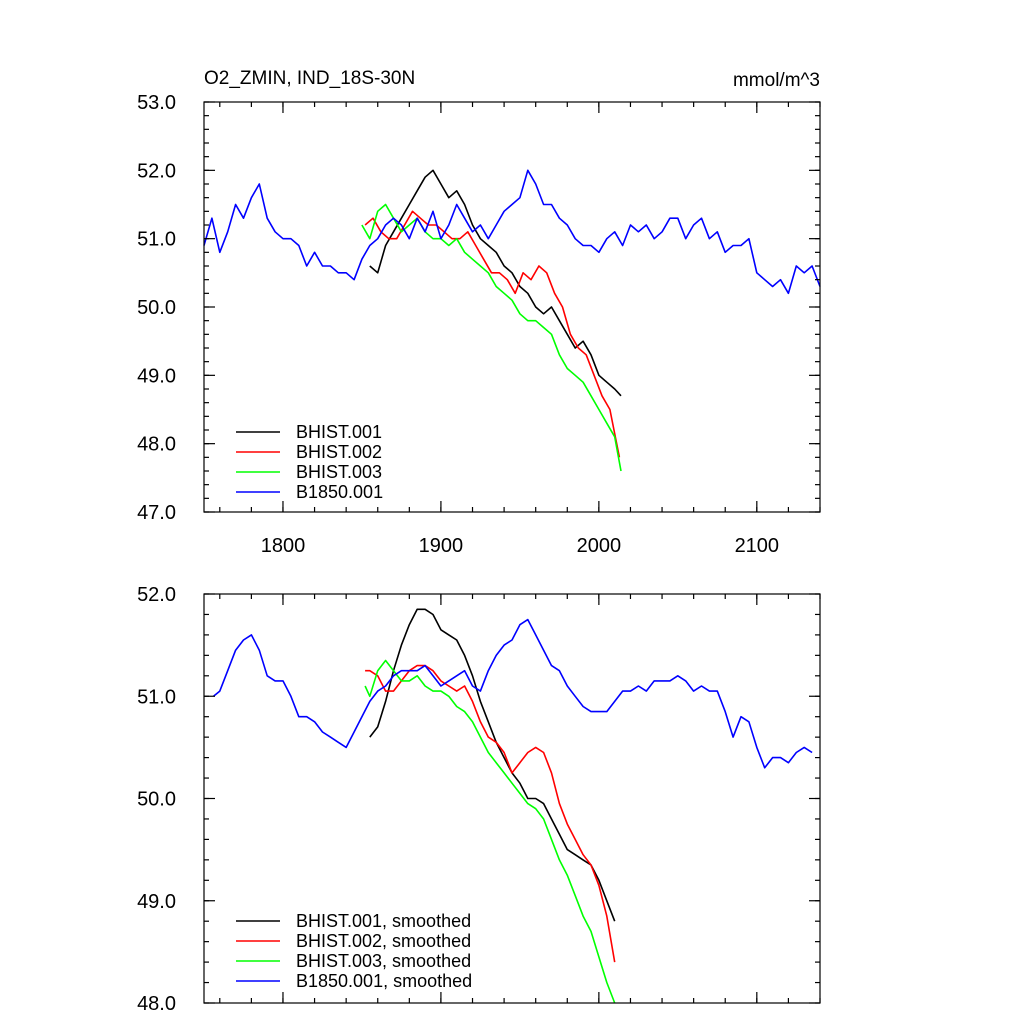 Image resolution: width=1024 pixels, height=1024 pixels. I want to click on legend-label: BHIST.003, smoothed, so click(383, 961).